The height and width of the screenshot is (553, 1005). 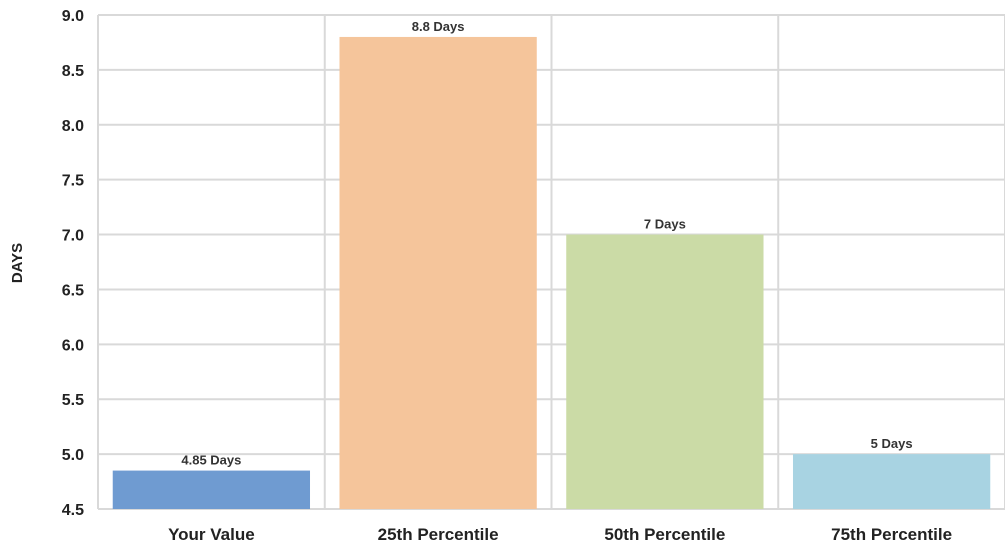 What do you see at coordinates (73, 236) in the screenshot?
I see `y-tick-label: 7.0` at bounding box center [73, 236].